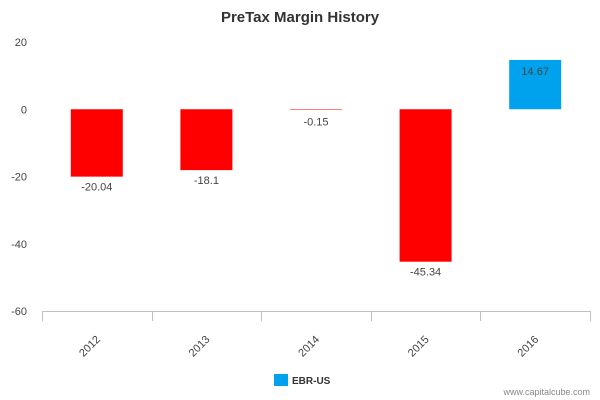 The height and width of the screenshot is (400, 600). I want to click on bar-2016, so click(535, 84).